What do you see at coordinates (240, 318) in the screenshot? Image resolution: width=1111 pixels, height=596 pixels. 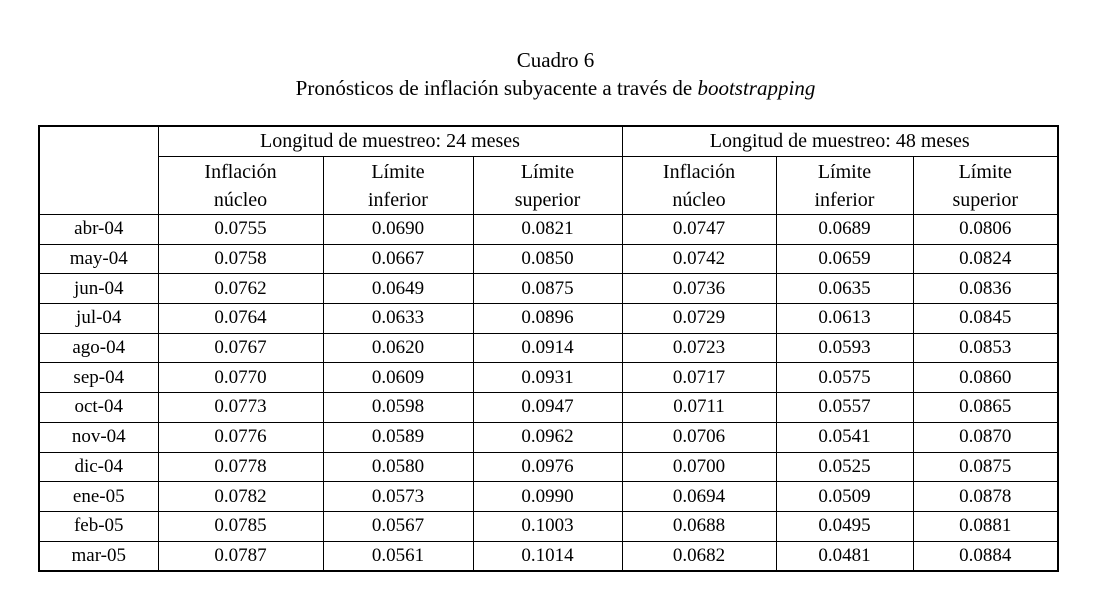 I see `value-cell: 0.0764` at bounding box center [240, 318].